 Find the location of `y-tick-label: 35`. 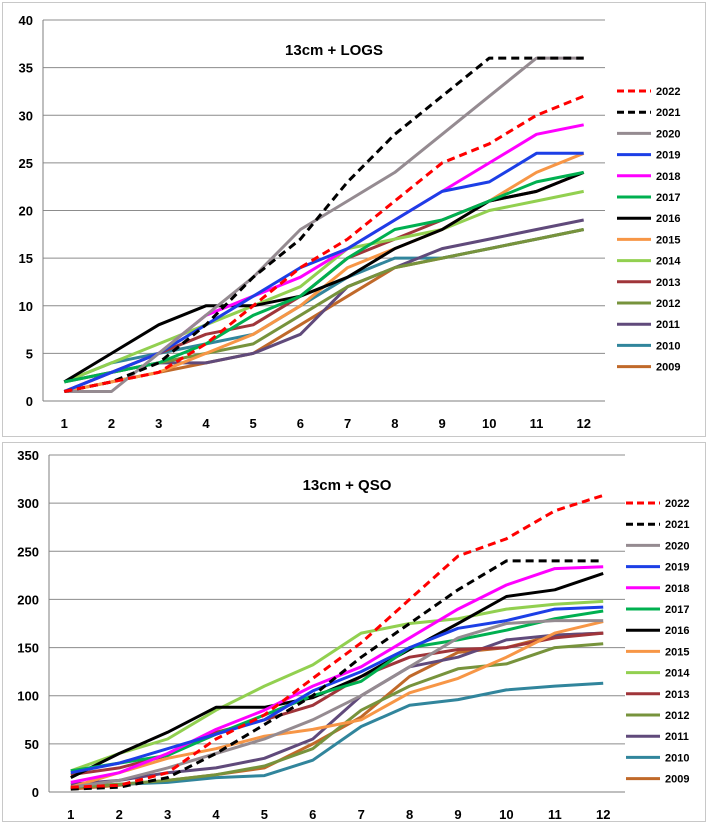

y-tick-label: 35 is located at coordinates (26, 68).